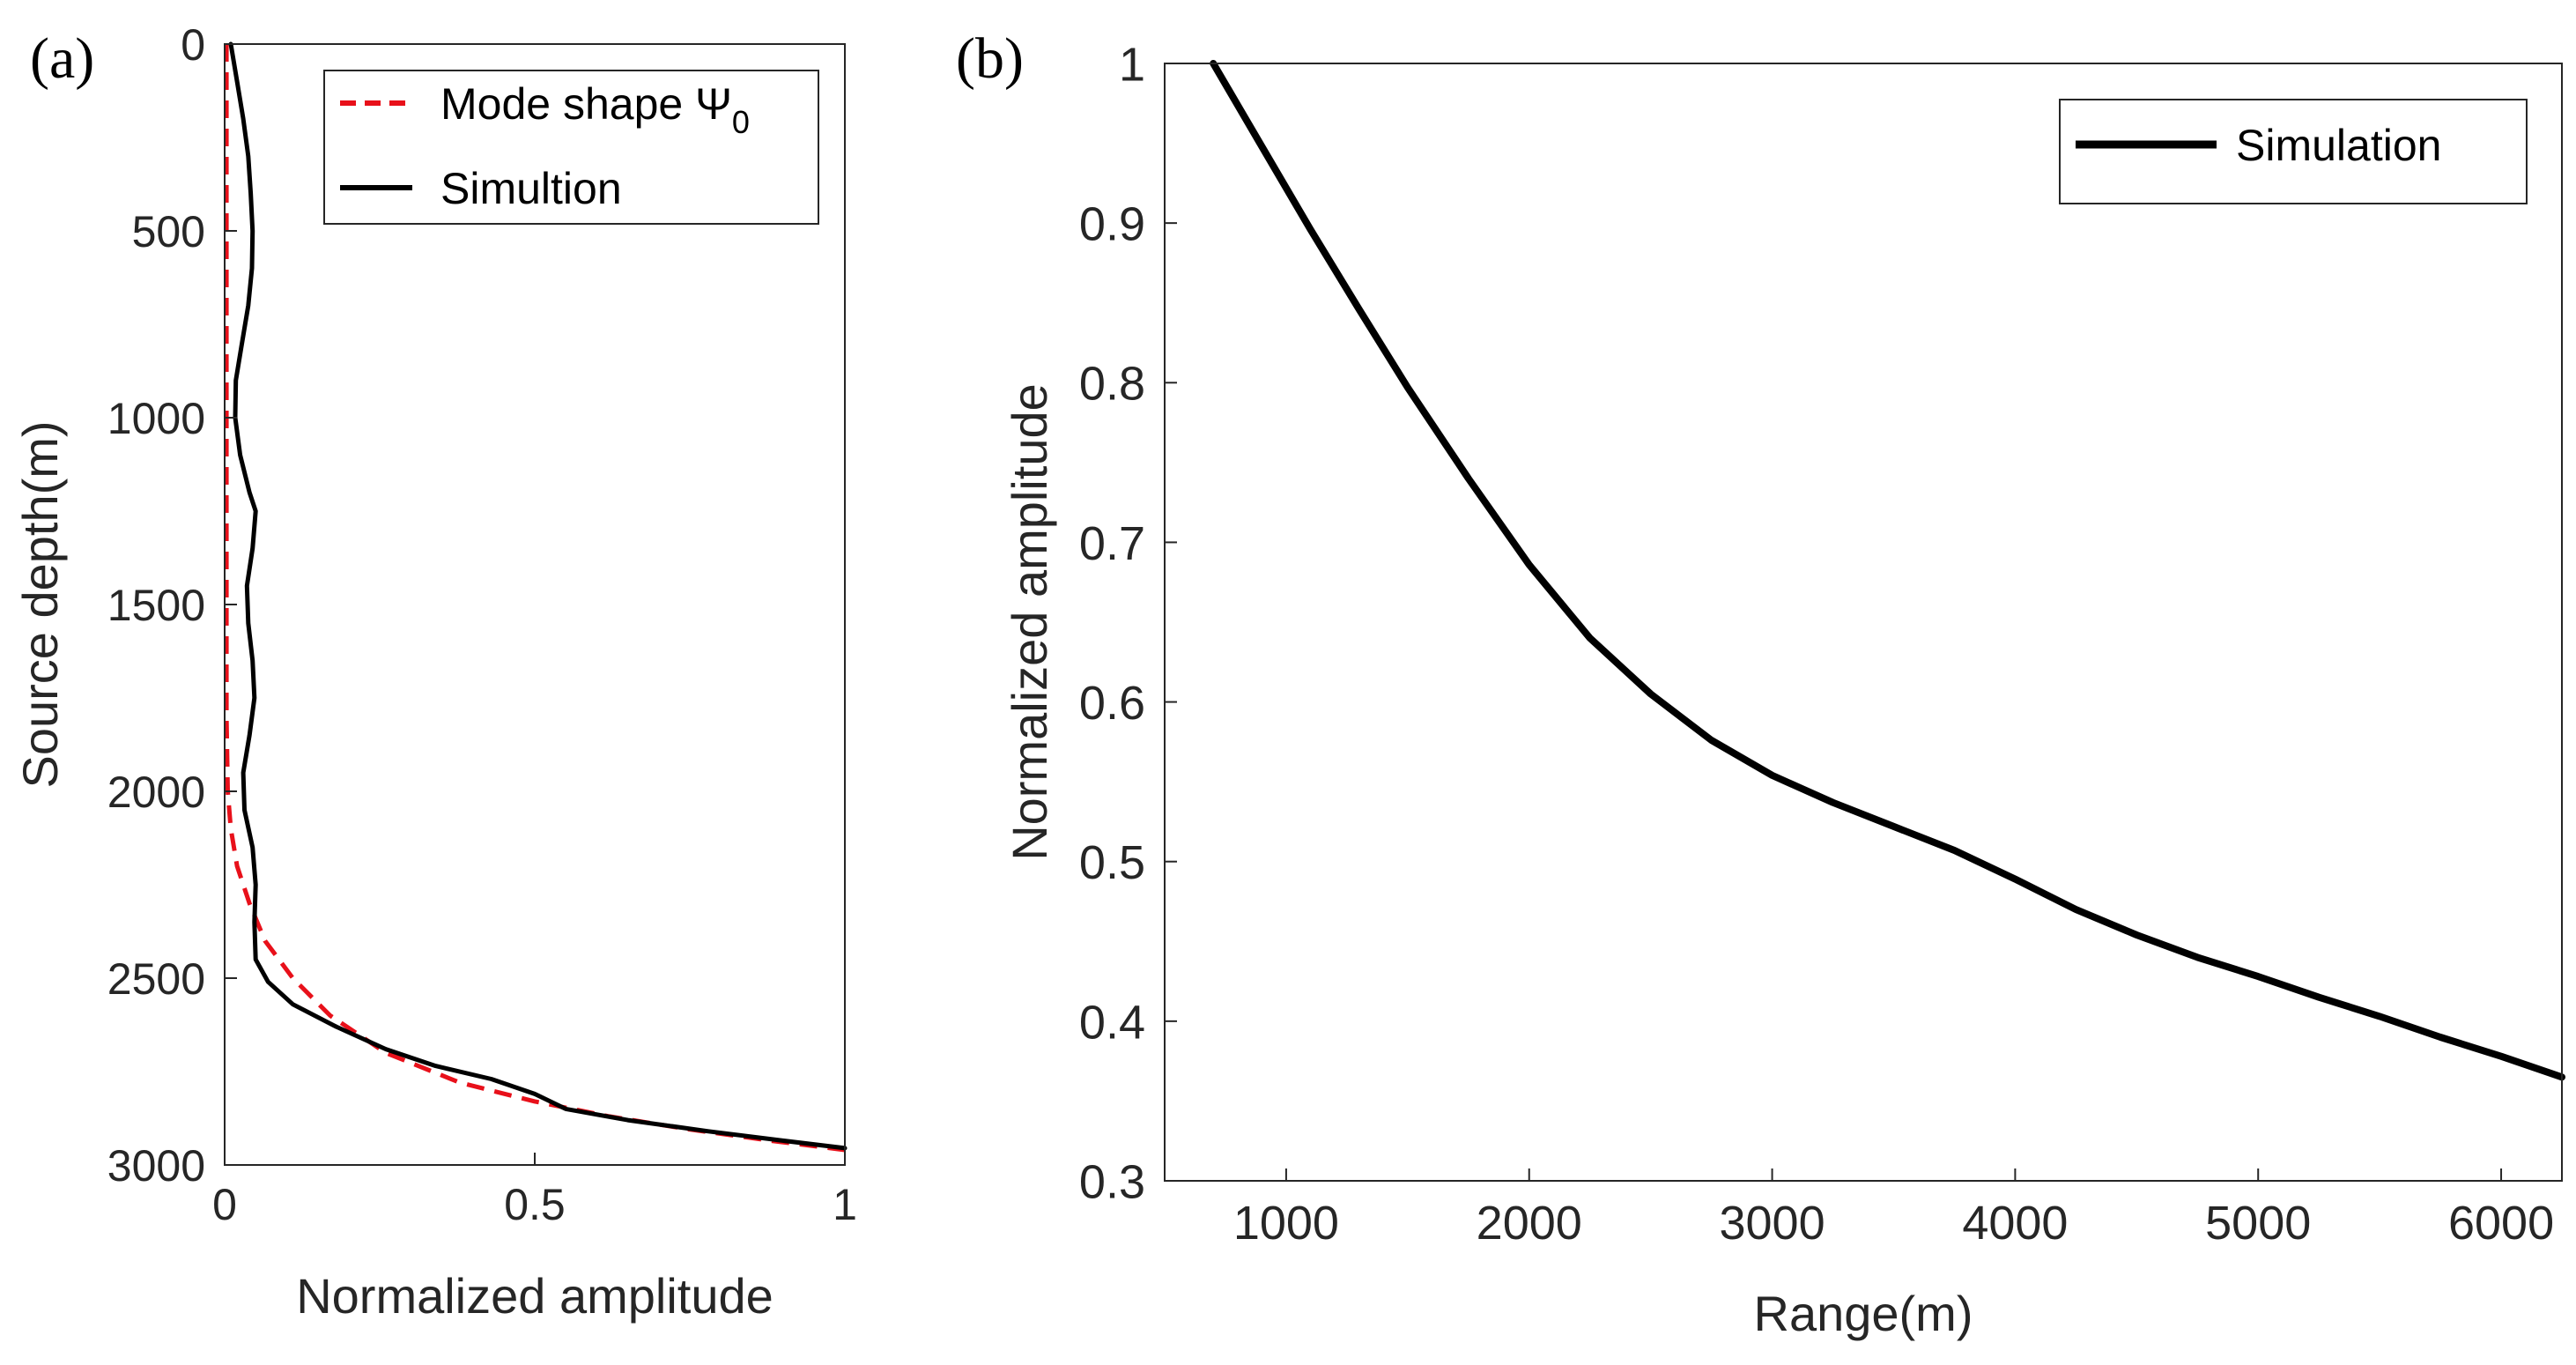 This screenshot has width=2576, height=1365. What do you see at coordinates (1529, 1223) in the screenshot?
I see `x-tick-label: 2000` at bounding box center [1529, 1223].